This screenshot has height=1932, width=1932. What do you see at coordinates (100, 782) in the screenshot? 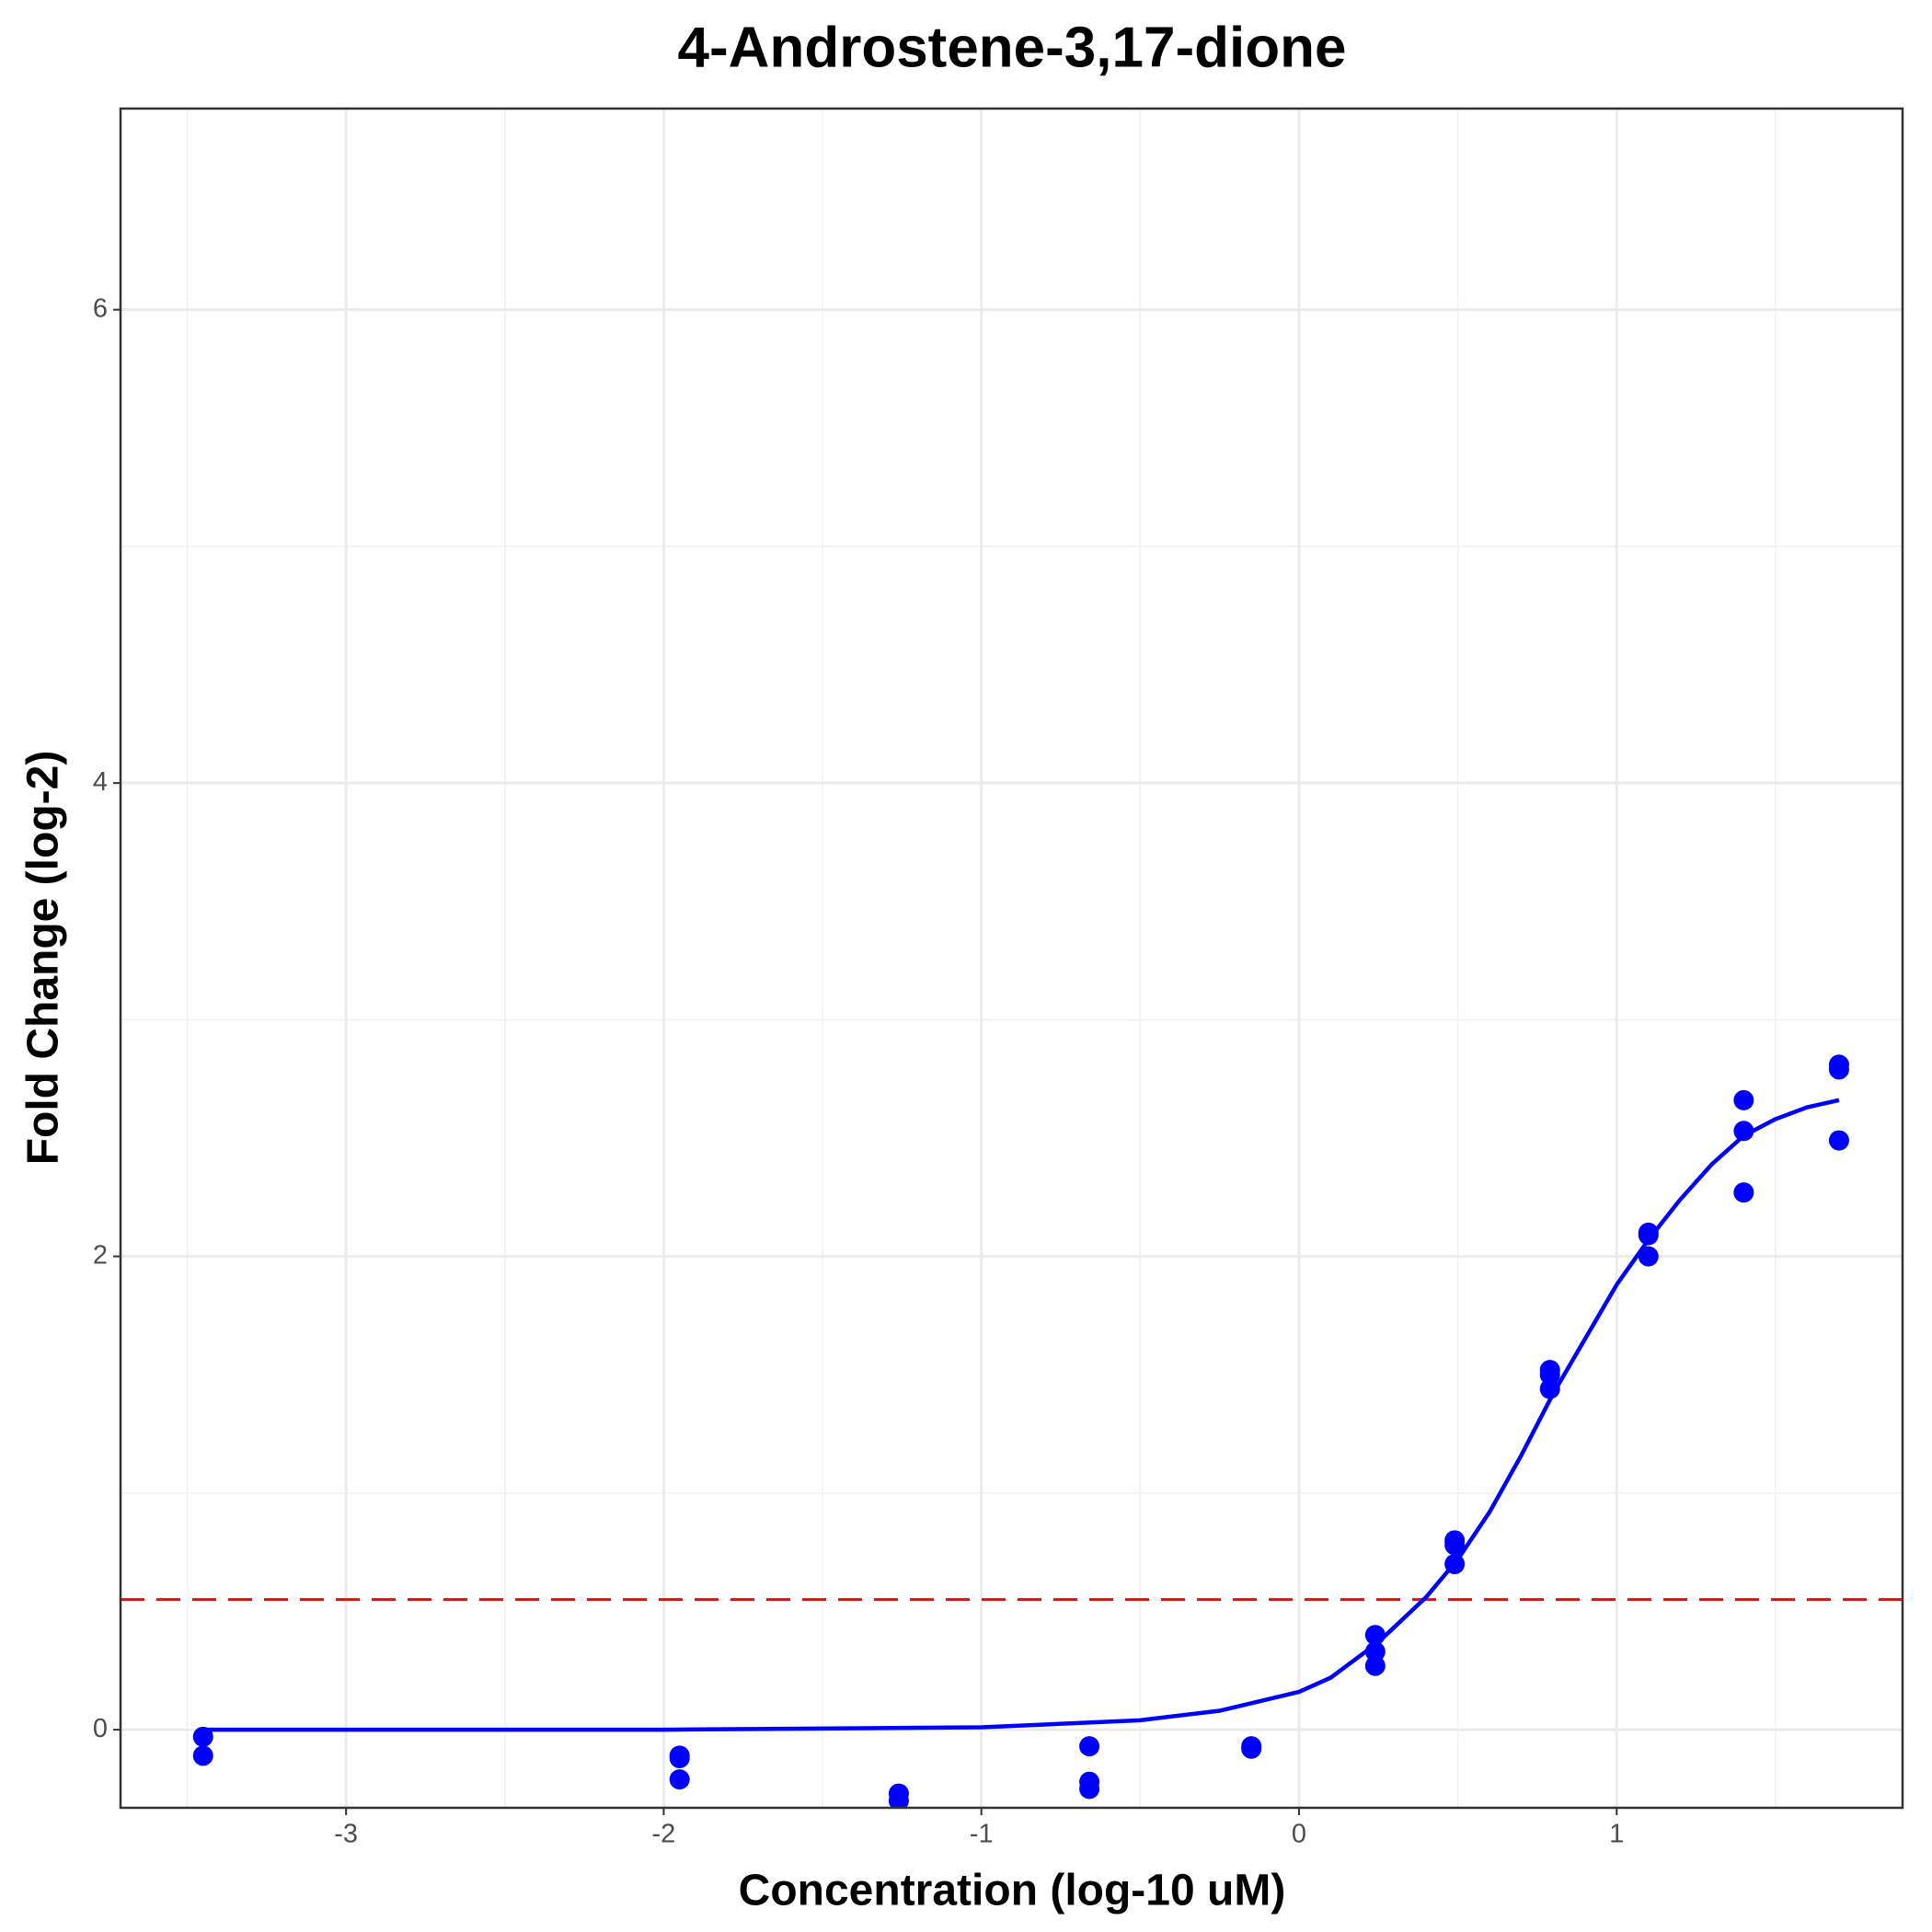
I see `y-tick-label: 4` at bounding box center [100, 782].